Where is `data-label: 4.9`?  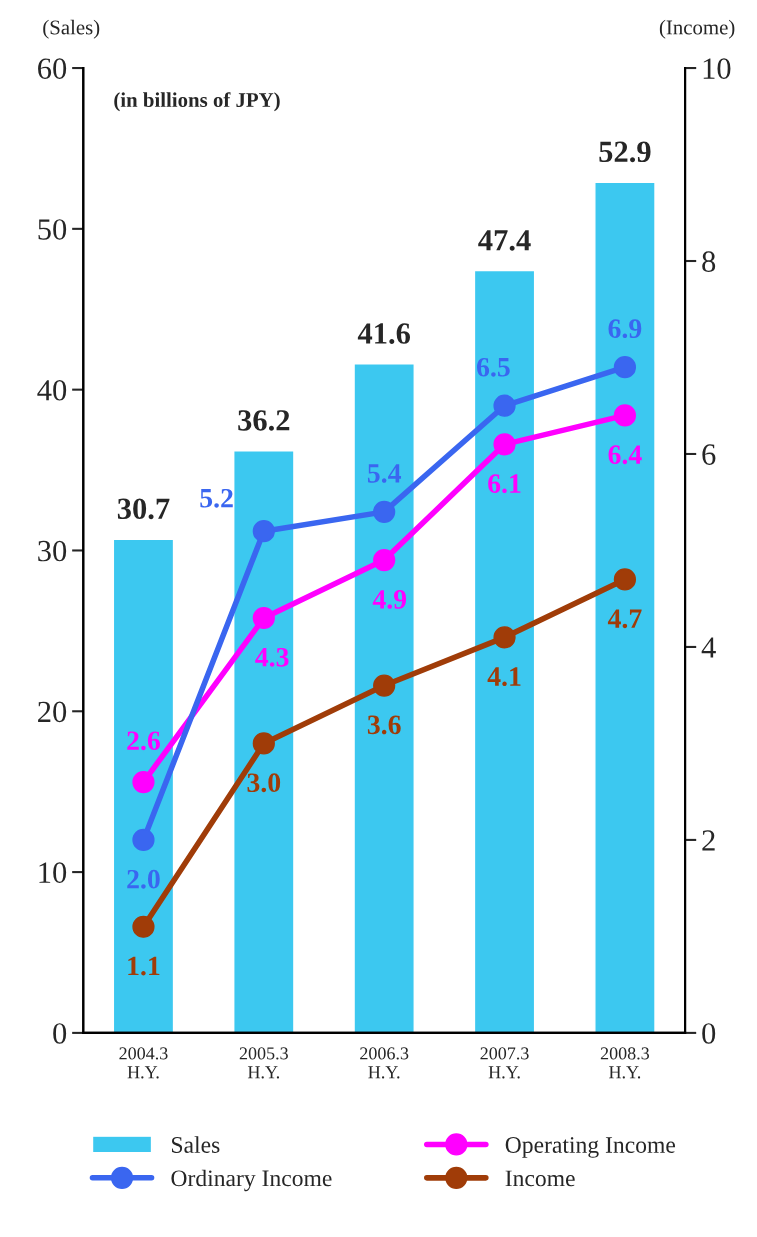
data-label: 4.9 is located at coordinates (389, 599).